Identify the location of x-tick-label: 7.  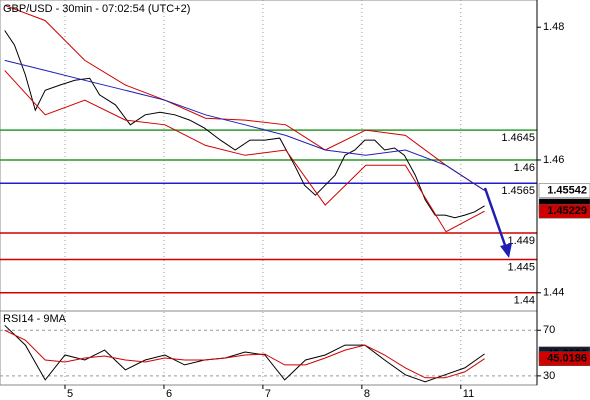
(268, 394).